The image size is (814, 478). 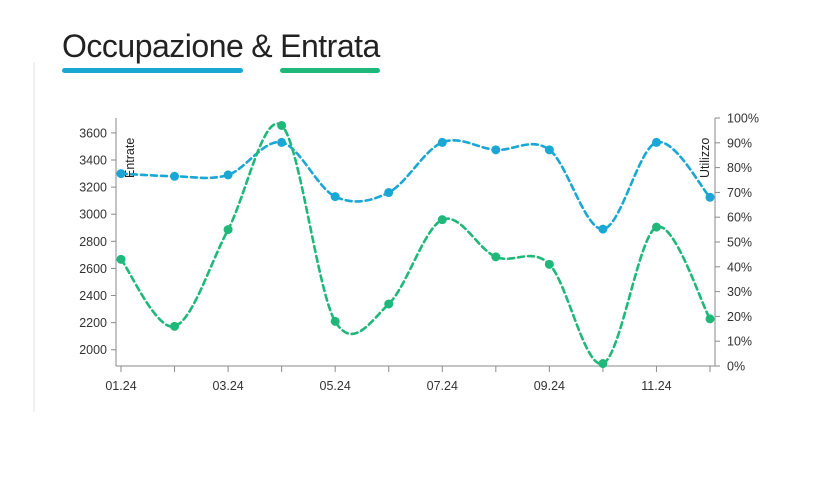 What do you see at coordinates (549, 386) in the screenshot?
I see `x-tick-label: 09.24` at bounding box center [549, 386].